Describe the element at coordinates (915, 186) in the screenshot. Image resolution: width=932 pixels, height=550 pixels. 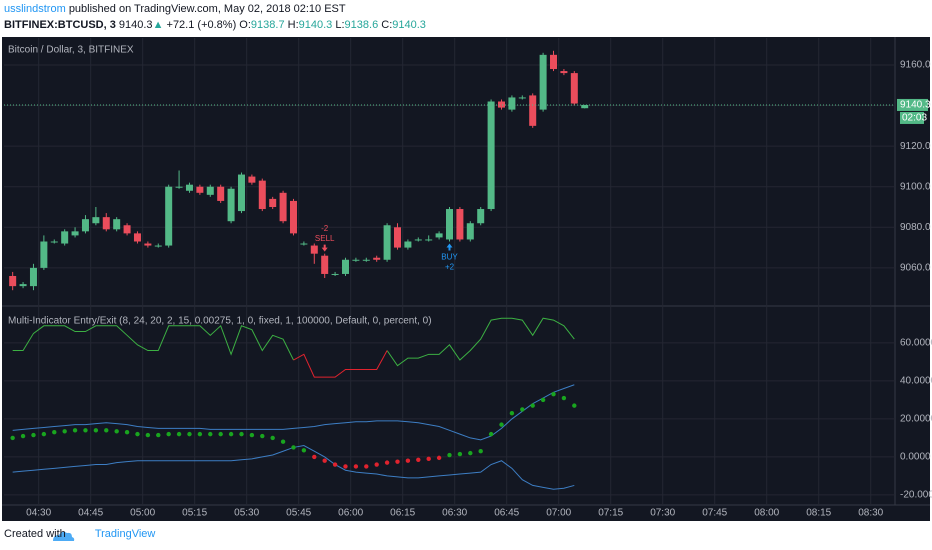
I see `y-tick-label: 9100.0` at that location.